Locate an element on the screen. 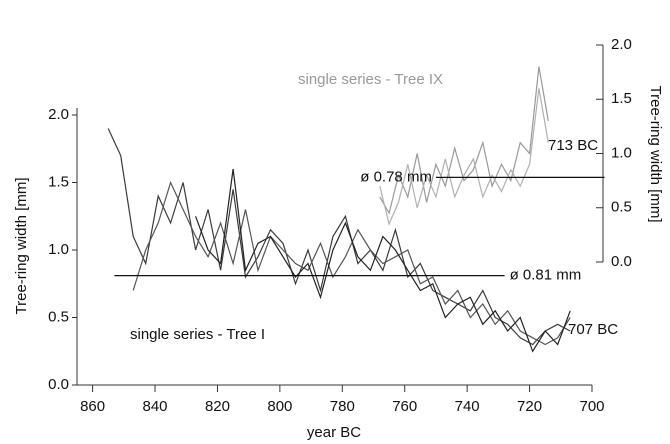 This screenshot has width=670, height=444. annotation: single series - Tree I is located at coordinates (197, 334).